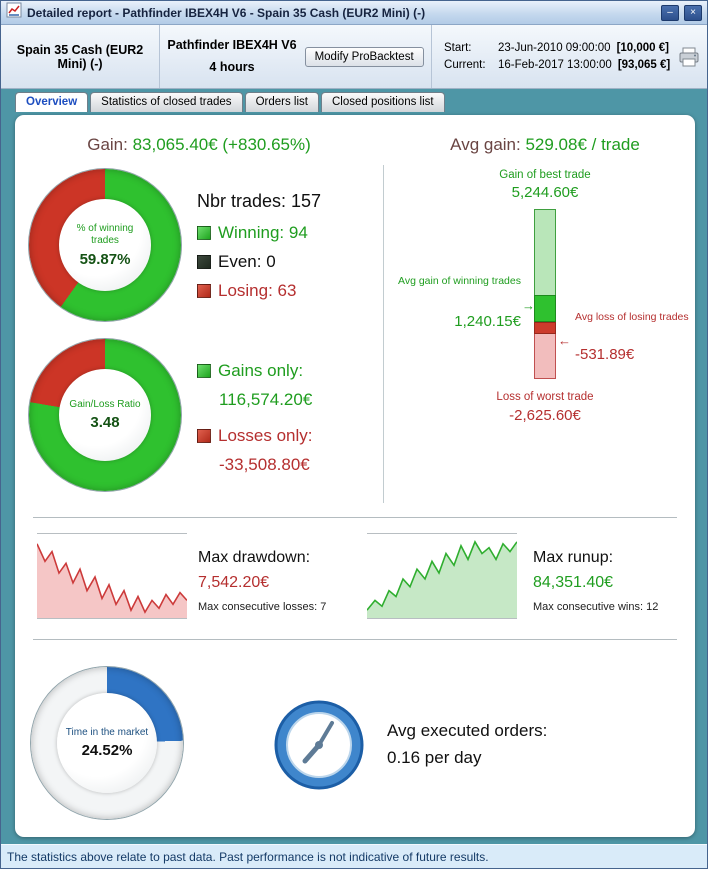 The image size is (708, 869). Describe the element at coordinates (382, 102) in the screenshot. I see `tab-closed-positions-list: Closed positions list` at that location.